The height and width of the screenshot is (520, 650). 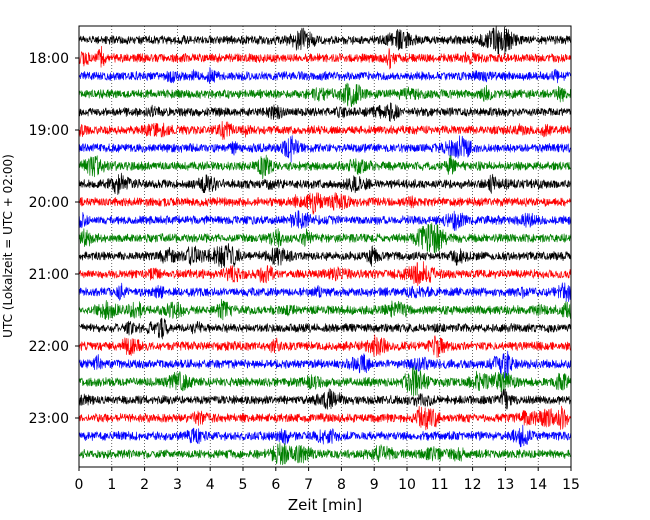 I want to click on x-tick-label-14: 14, so click(x=538, y=485).